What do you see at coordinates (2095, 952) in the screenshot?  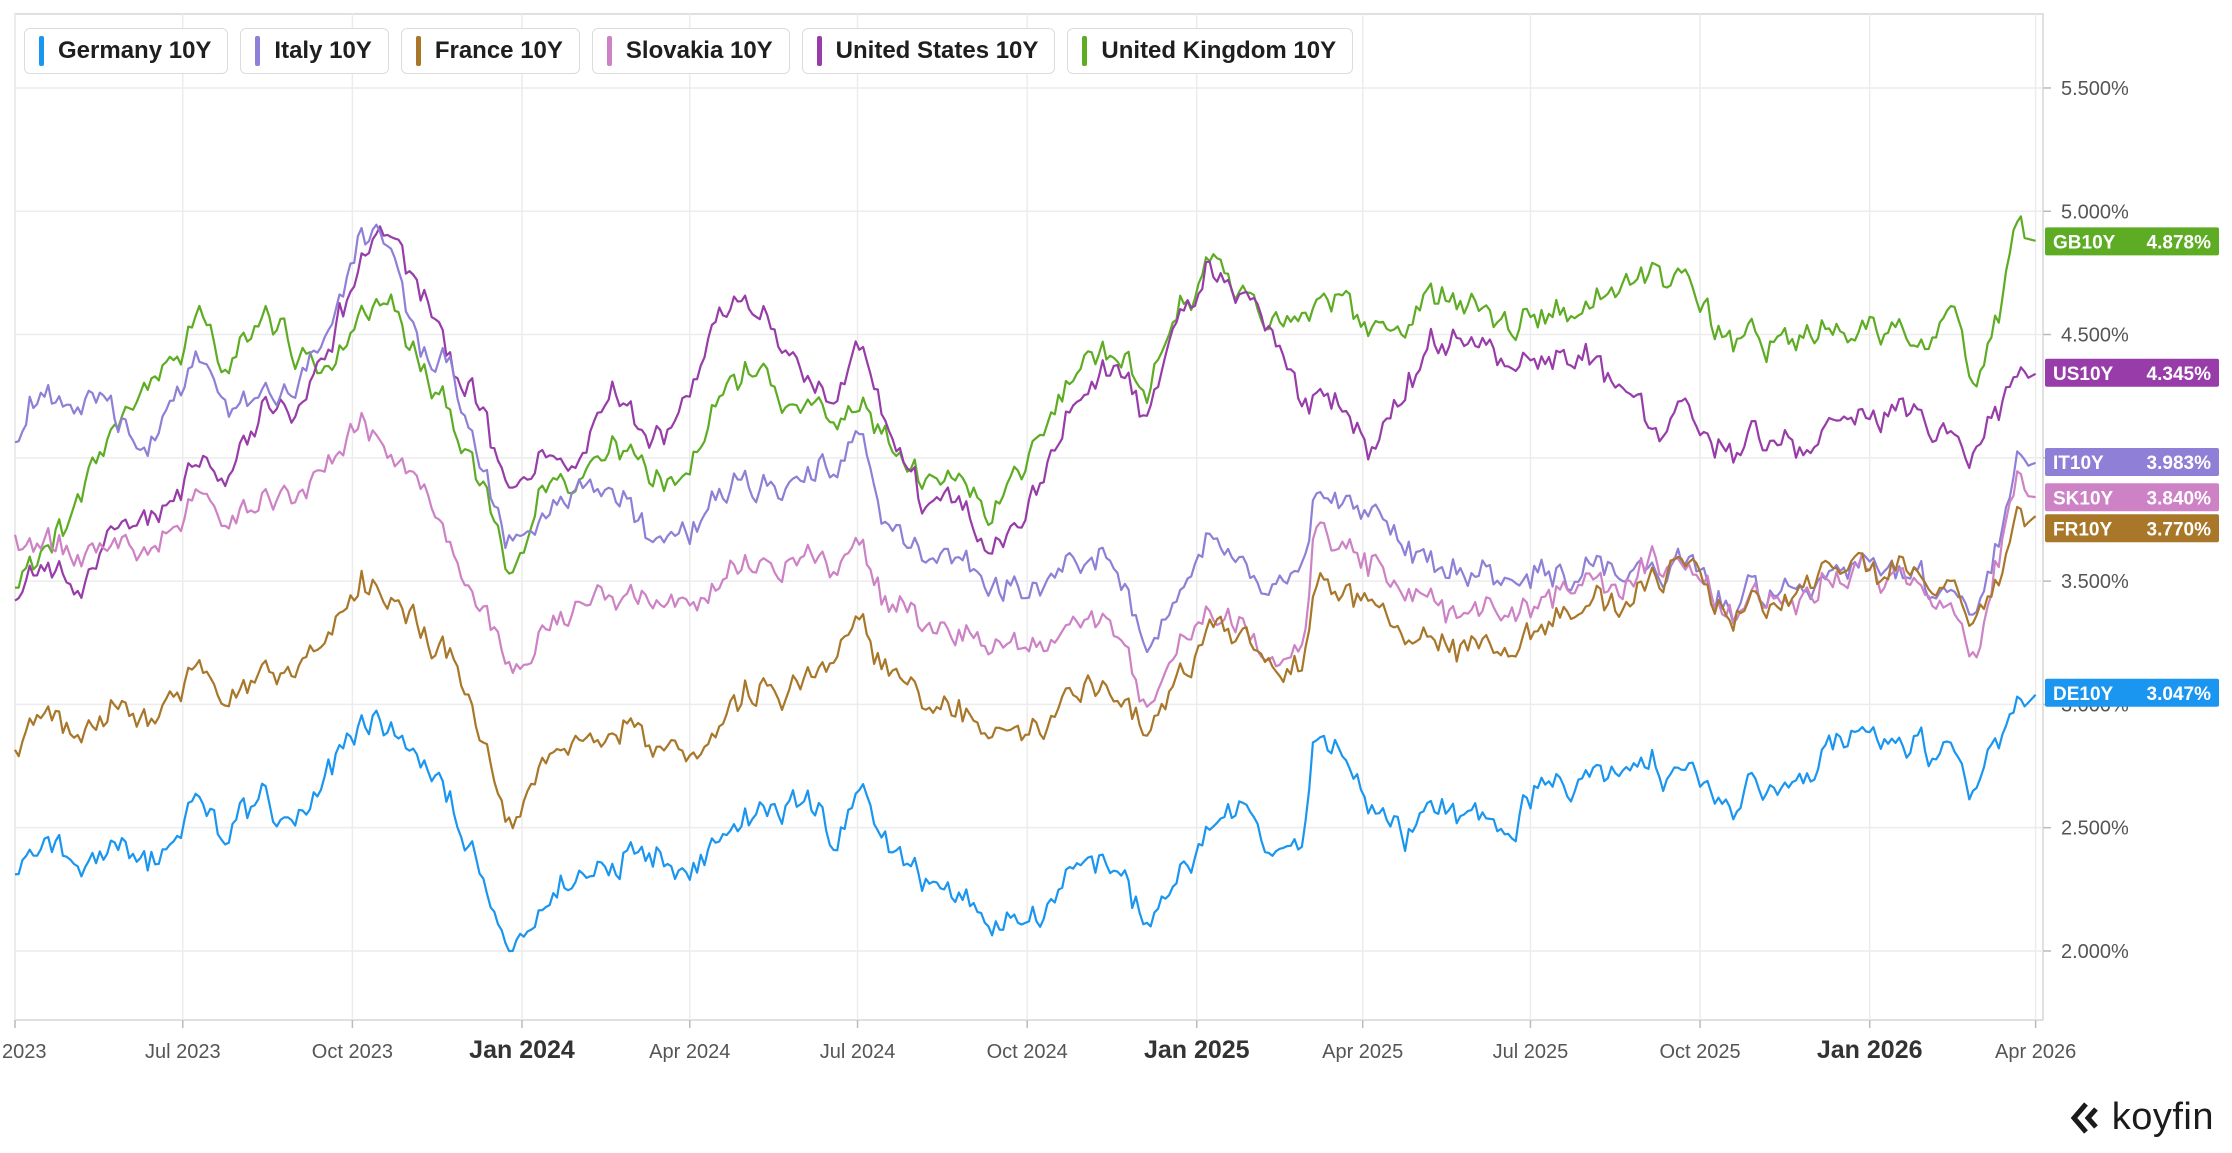 I see `y-tick-label: 2.000%` at bounding box center [2095, 952].